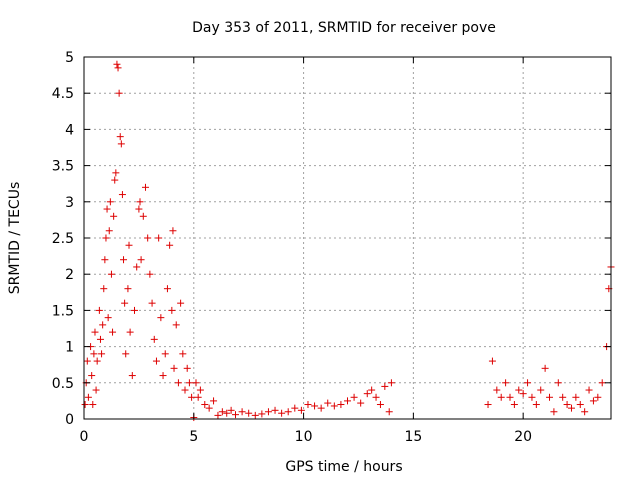 The image size is (640, 480). I want to click on y-tick-label: 0, so click(69, 420).